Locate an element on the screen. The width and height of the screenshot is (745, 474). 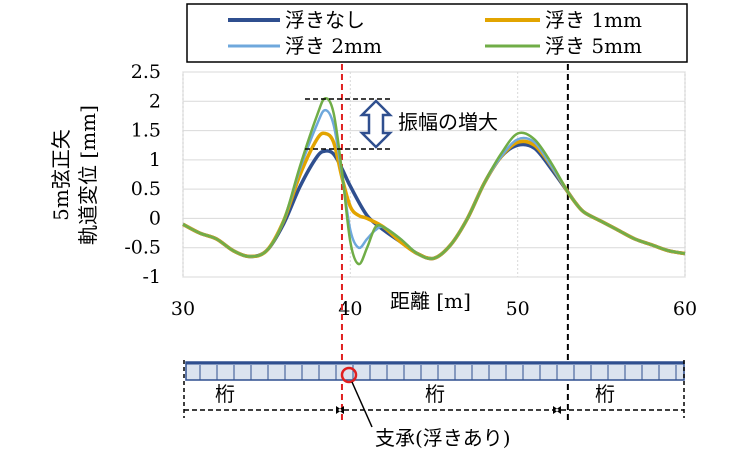
legend-label-0: 浮きなし is located at coordinates (325, 20).